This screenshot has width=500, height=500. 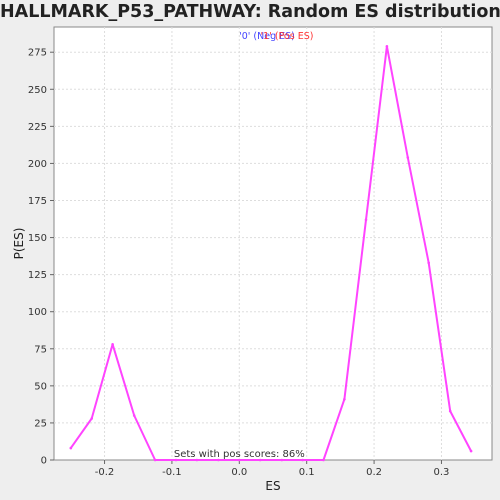 I want to click on y-tick-label: 75, so click(x=40, y=349).